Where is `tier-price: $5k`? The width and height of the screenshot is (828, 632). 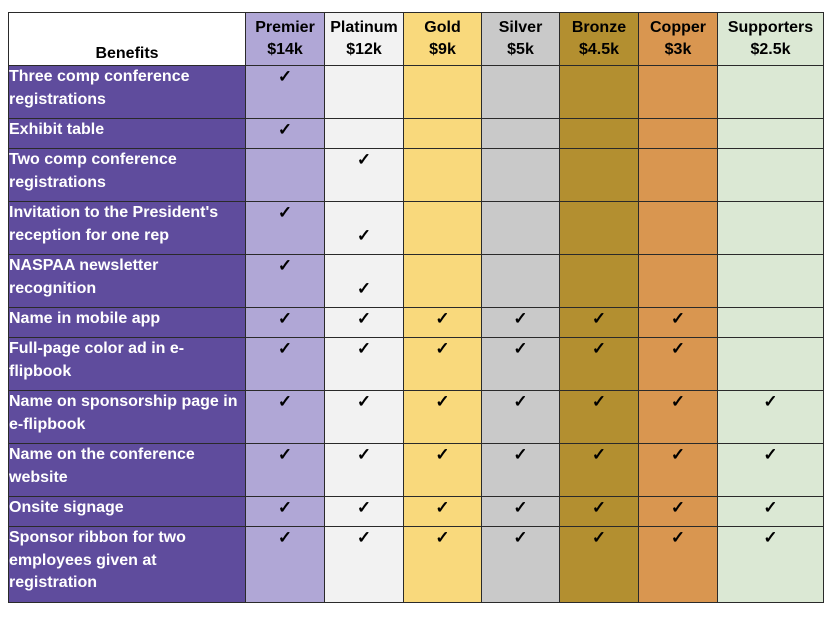
tier-price: $5k is located at coordinates (520, 49).